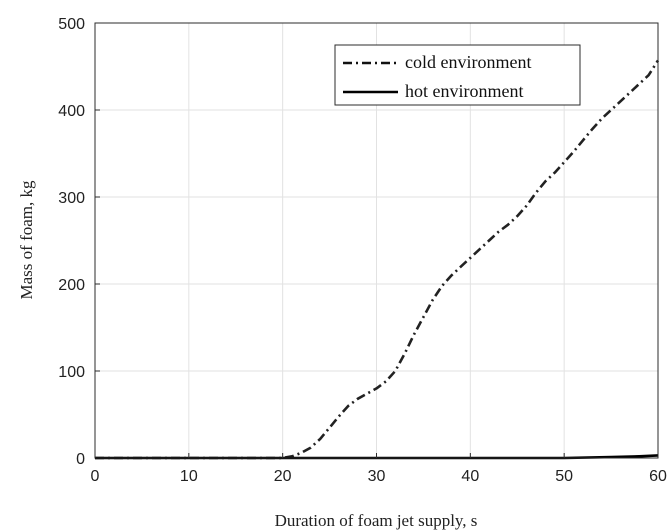 Image resolution: width=670 pixels, height=531 pixels. Describe the element at coordinates (71, 285) in the screenshot. I see `y-tick-label: 200` at that location.